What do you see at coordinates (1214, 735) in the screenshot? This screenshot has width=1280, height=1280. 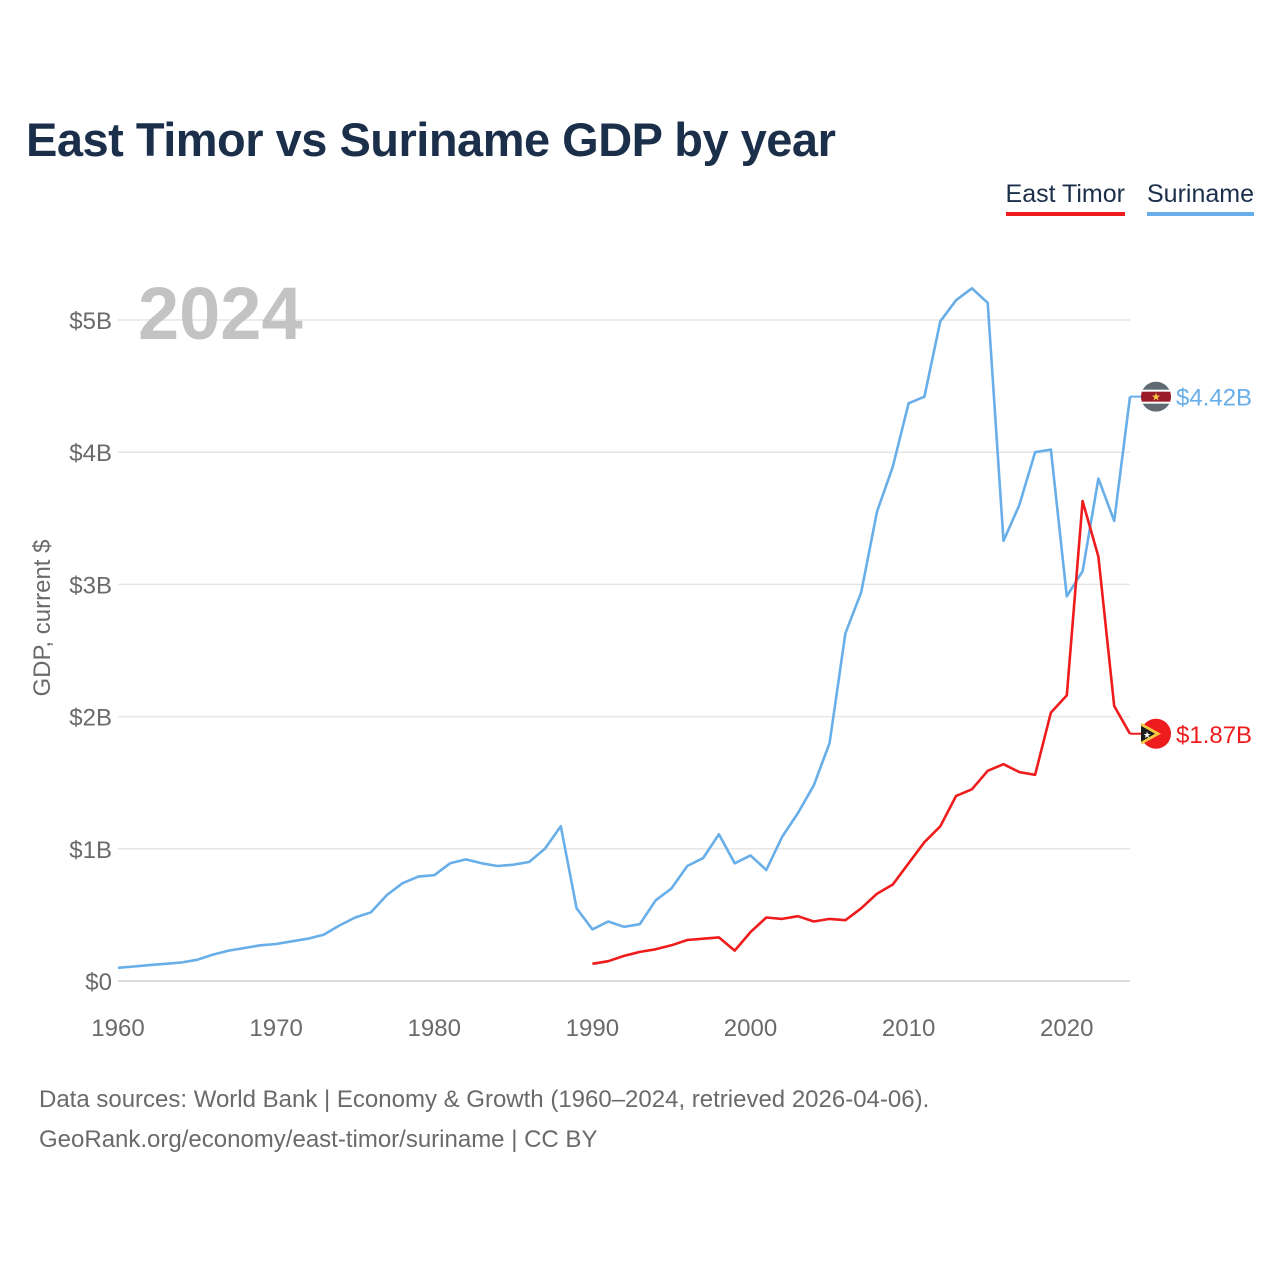 I see `end-value-label-east-timor: $1.87B` at bounding box center [1214, 735].